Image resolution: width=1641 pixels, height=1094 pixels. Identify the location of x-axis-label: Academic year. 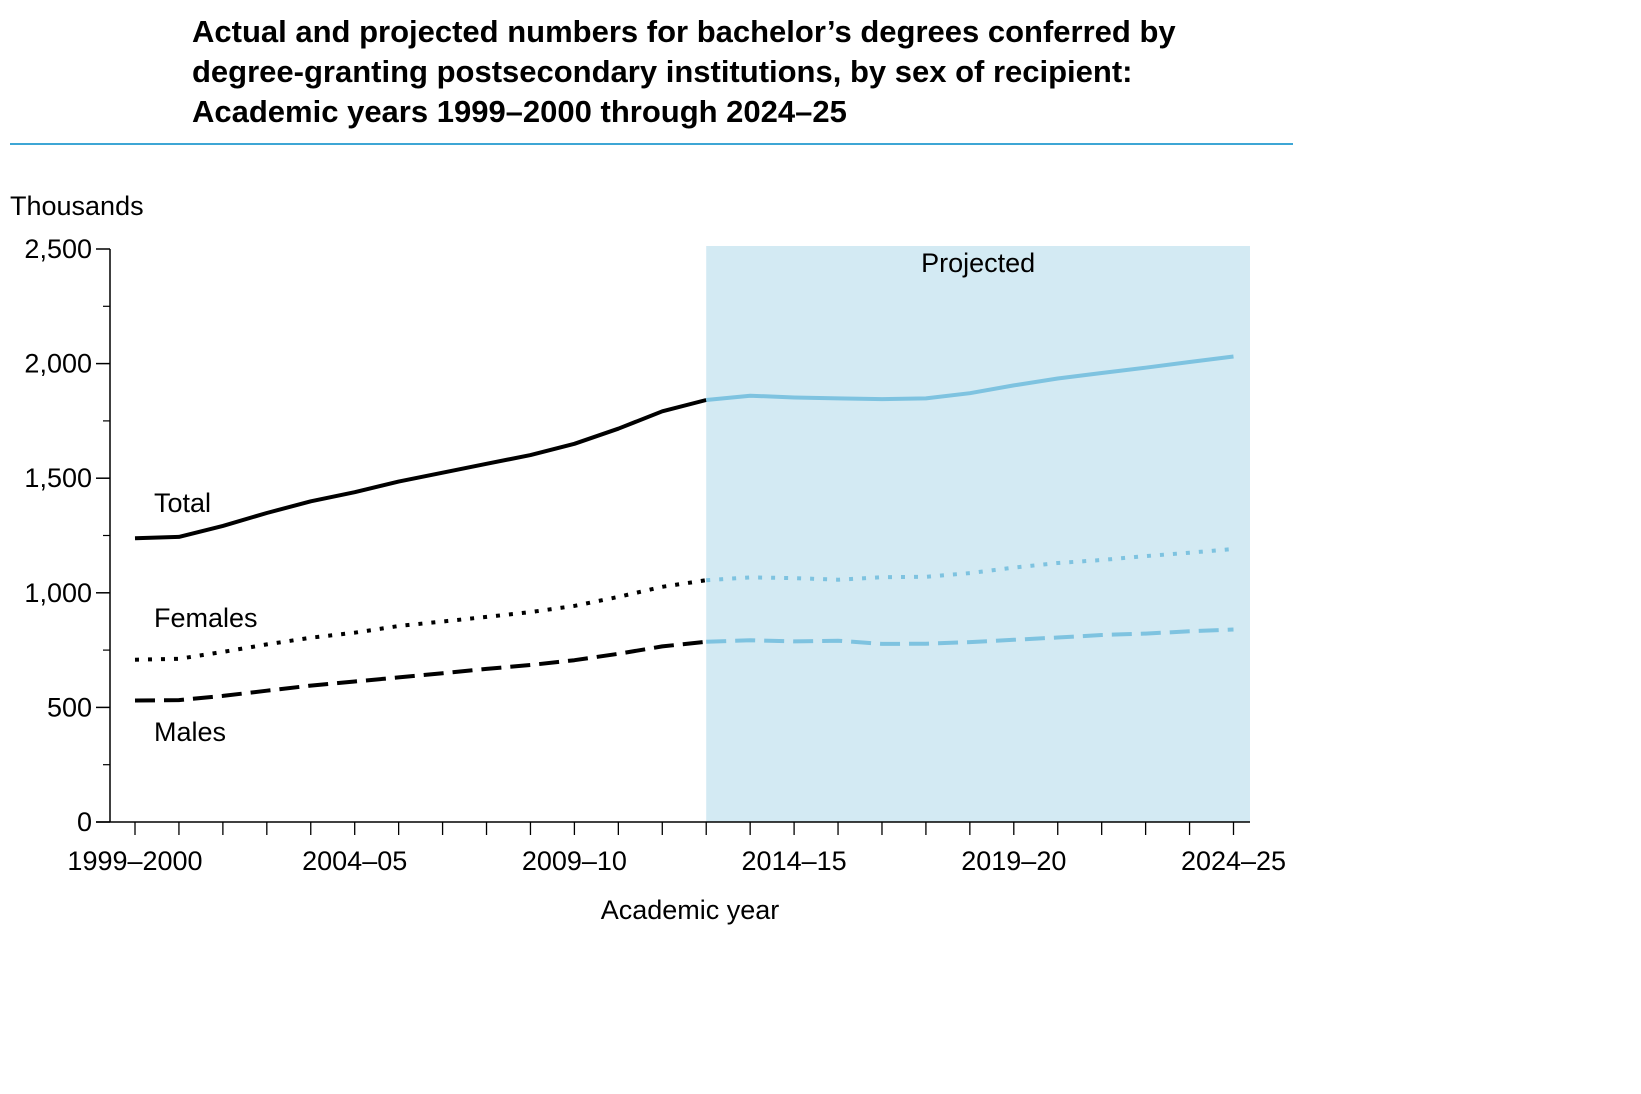
(690, 910).